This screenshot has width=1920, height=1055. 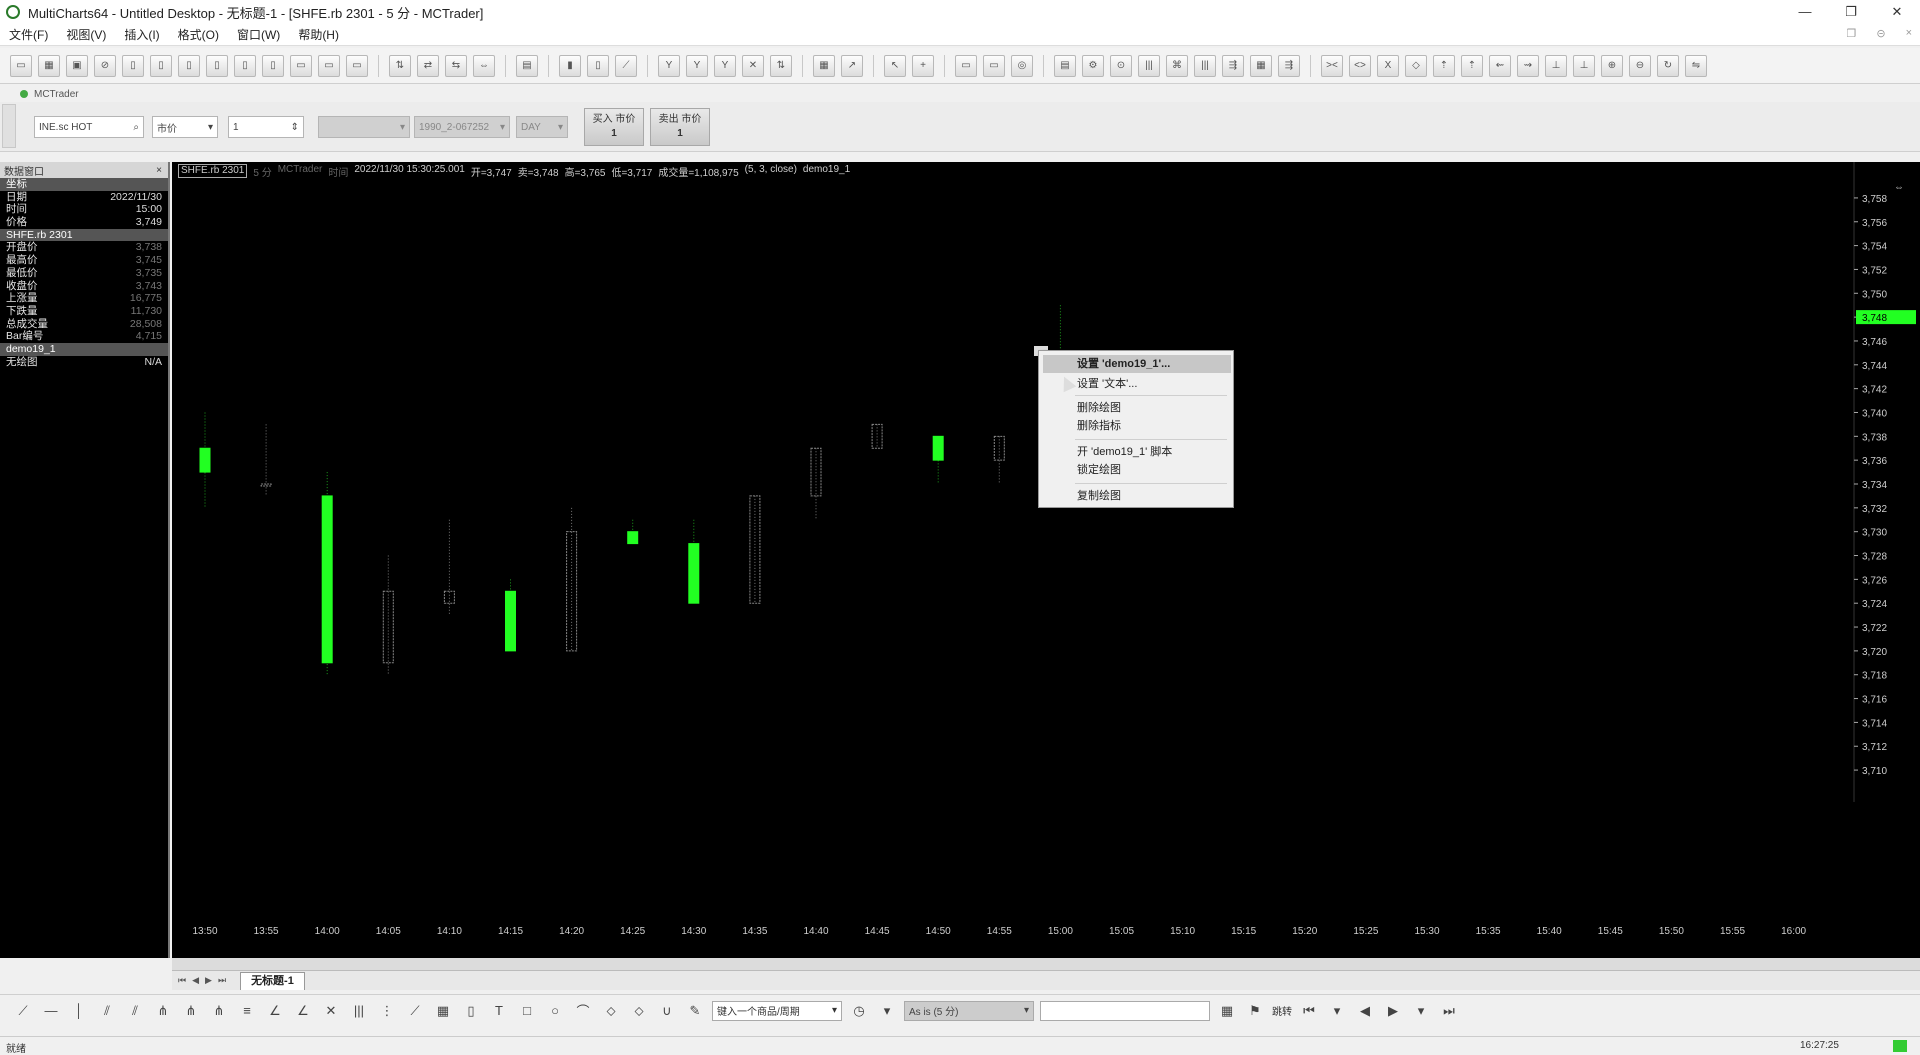 I want to click on menu-file: 文件(F), so click(x=29, y=35).